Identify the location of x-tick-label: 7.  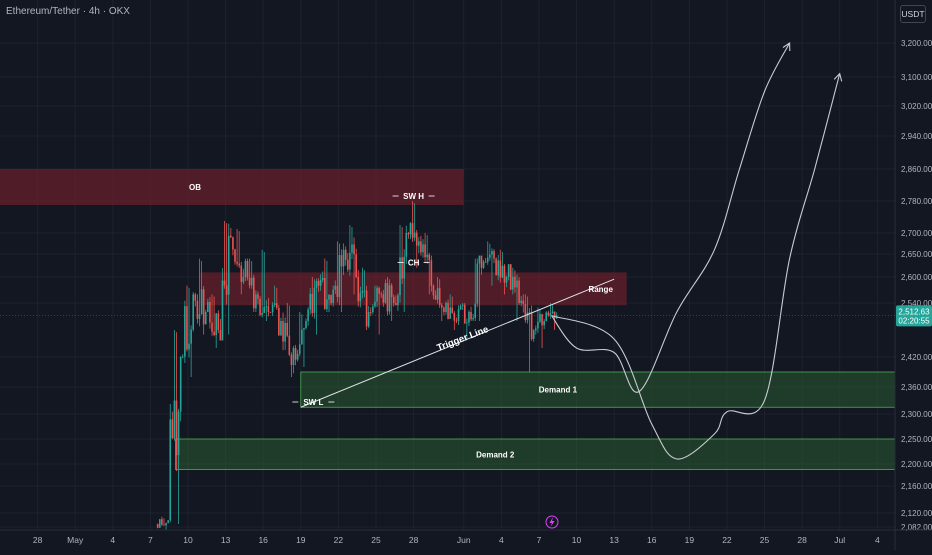
(150, 540).